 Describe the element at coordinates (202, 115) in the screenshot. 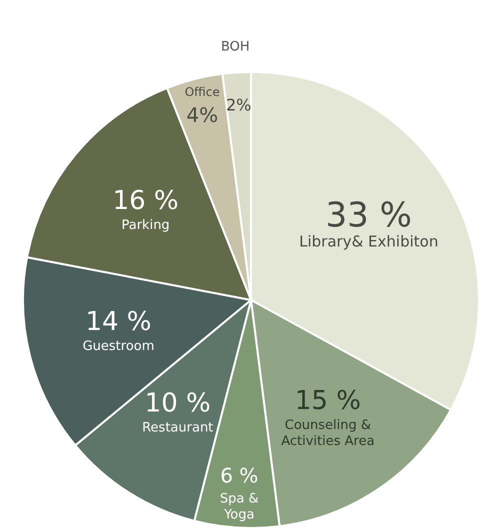

I see `data-label: 4%` at that location.